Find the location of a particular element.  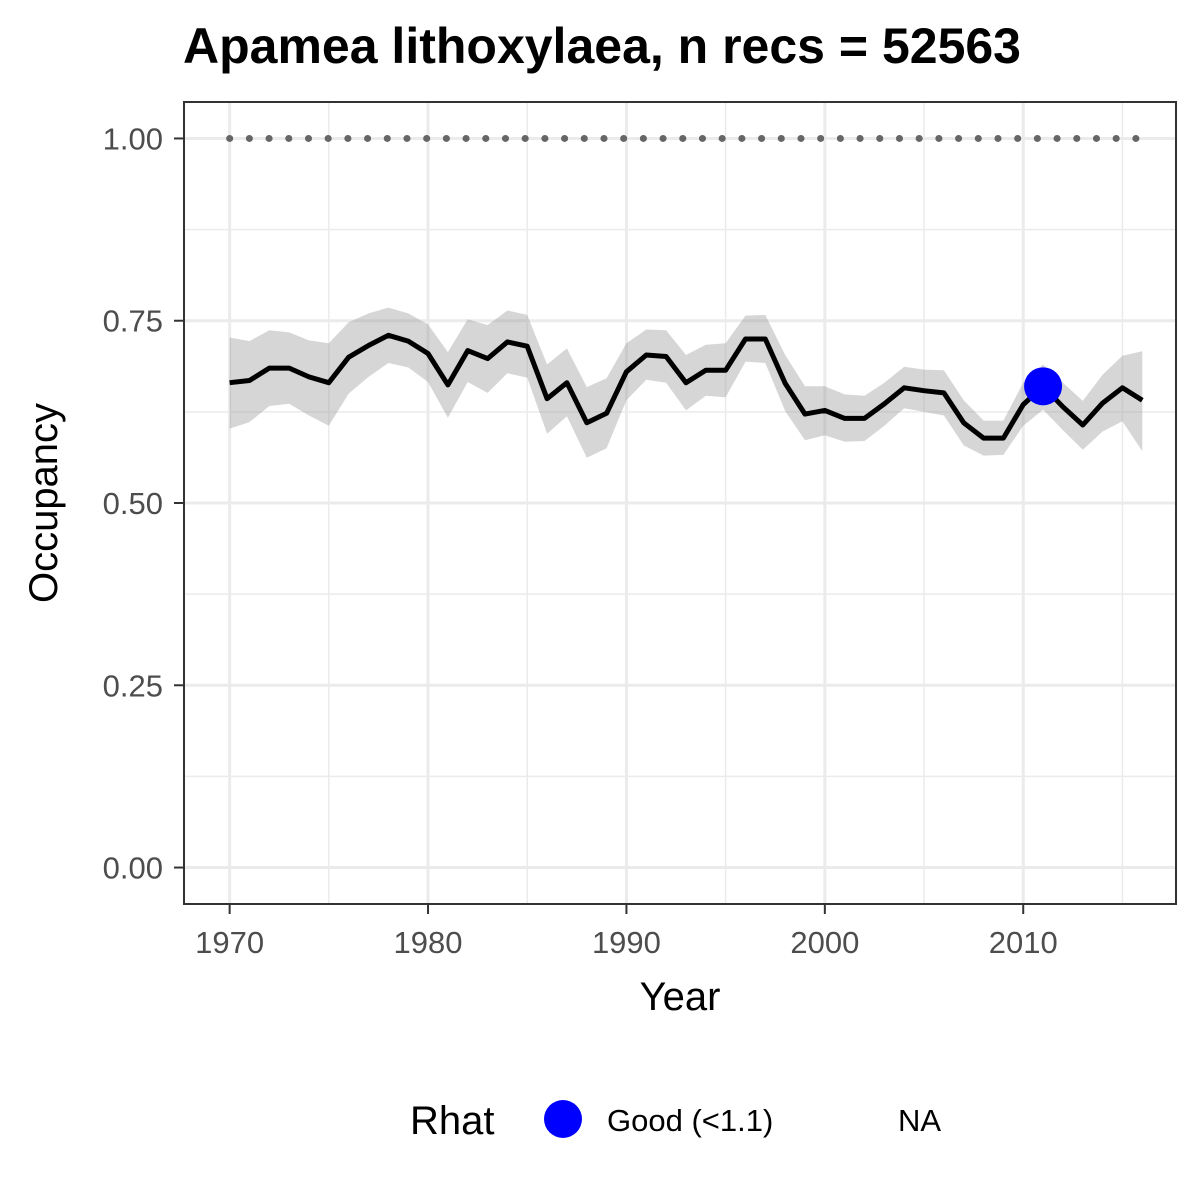

legend-label-na: NA is located at coordinates (919, 1120).